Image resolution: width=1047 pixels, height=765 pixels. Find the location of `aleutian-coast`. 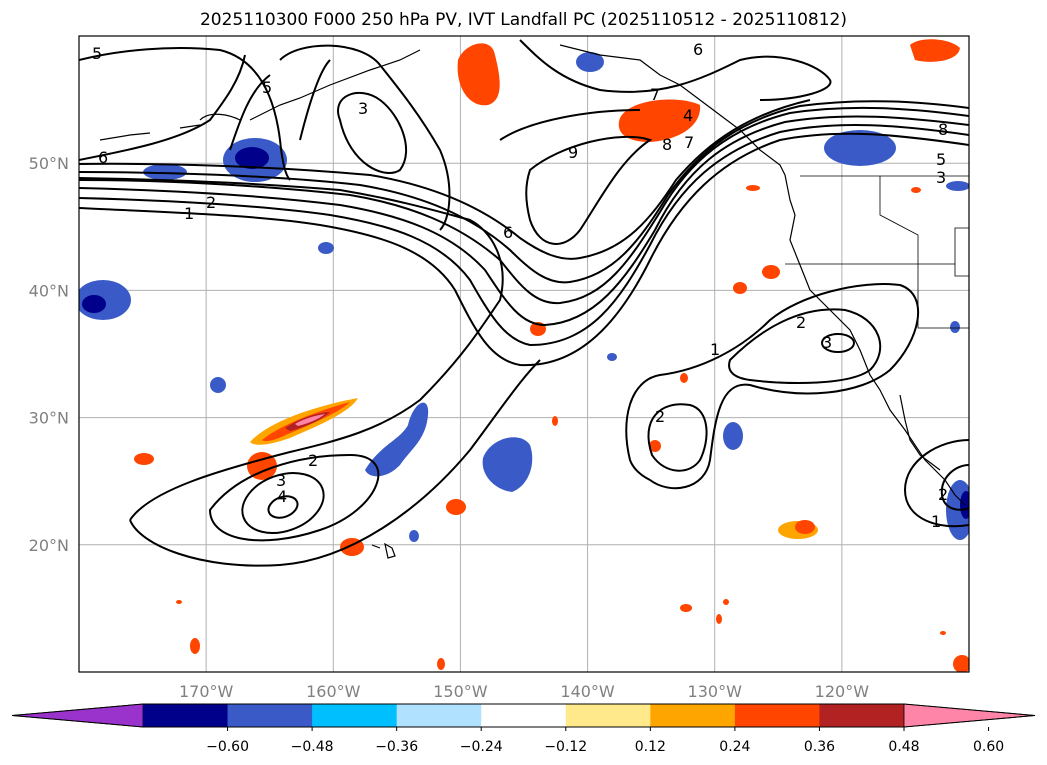

aleutian-coast is located at coordinates (260, 95).